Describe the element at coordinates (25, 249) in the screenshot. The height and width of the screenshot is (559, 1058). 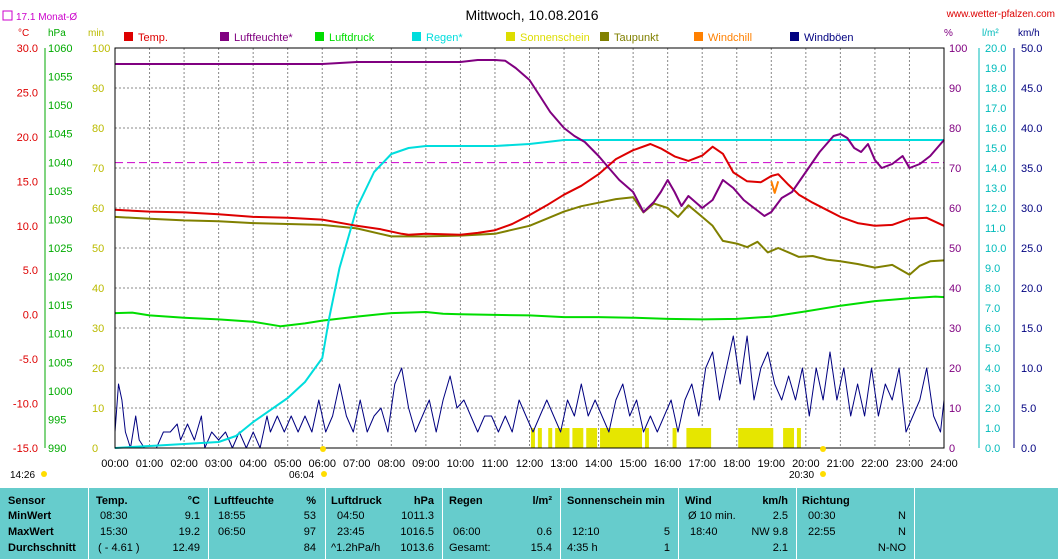
I see `temp-axis: 30.0 25.0 20.0 15.0 10.0 5.0 0.0 -5.0 -10.0 -15.0` at that location.